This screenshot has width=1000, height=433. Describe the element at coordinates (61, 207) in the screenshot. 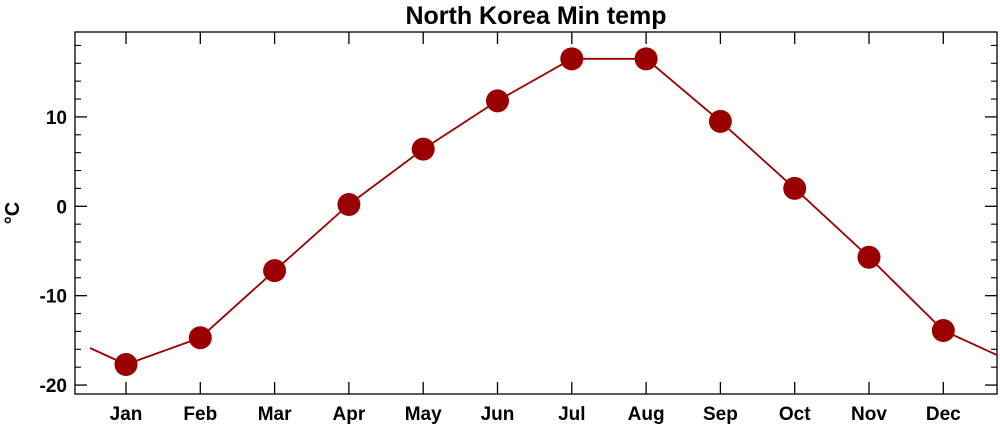

I see `y-tick-label: 0` at that location.